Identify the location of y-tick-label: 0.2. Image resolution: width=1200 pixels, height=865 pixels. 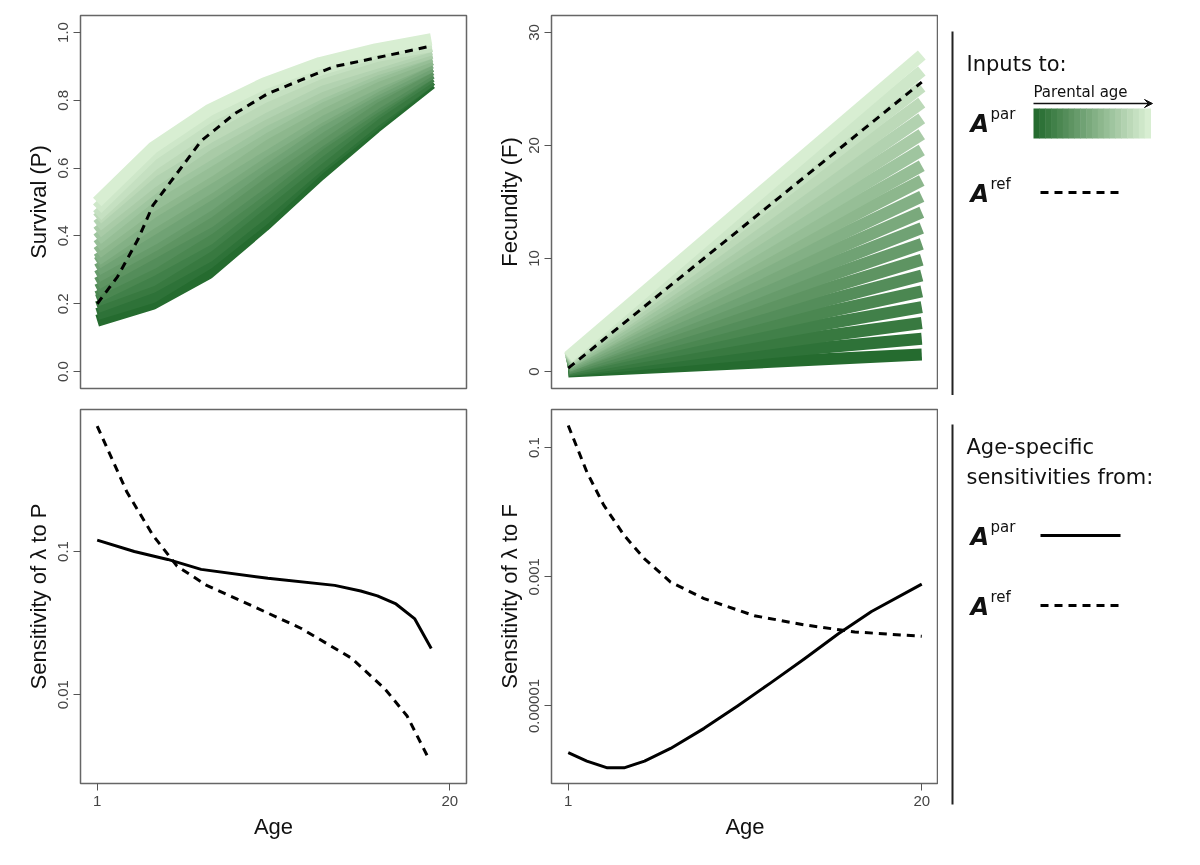
(63, 304).